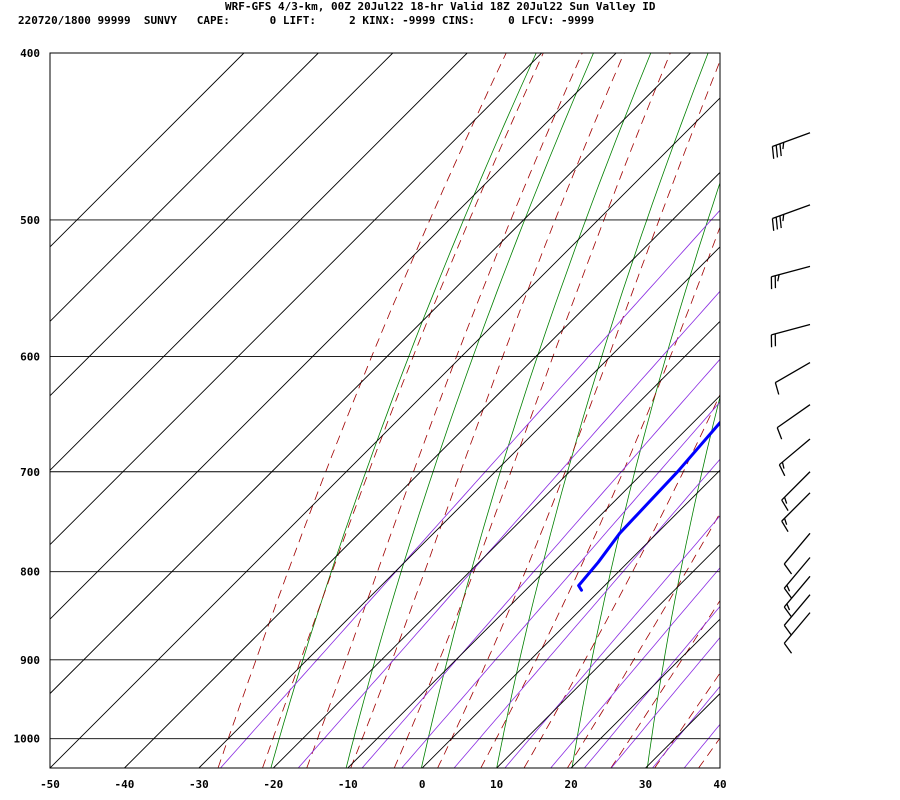 Image resolution: width=900 pixels, height=800 pixels. What do you see at coordinates (30, 572) in the screenshot?
I see `pressure-tick-label: 800` at bounding box center [30, 572].